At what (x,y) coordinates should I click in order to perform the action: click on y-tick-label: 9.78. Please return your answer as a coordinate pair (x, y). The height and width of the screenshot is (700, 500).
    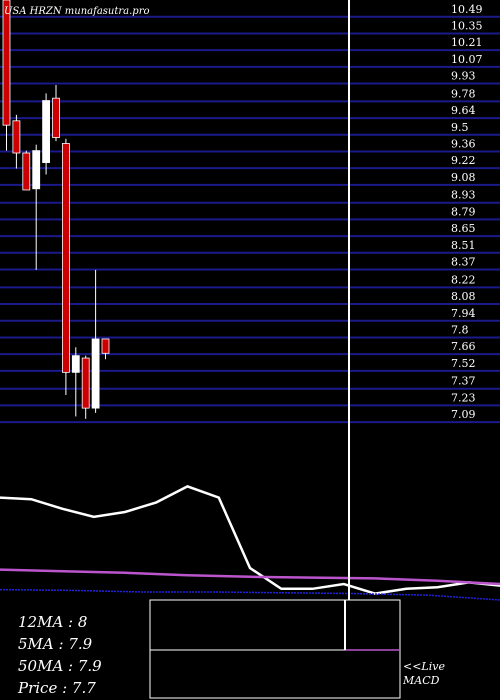
    Looking at the image, I should click on (463, 93).